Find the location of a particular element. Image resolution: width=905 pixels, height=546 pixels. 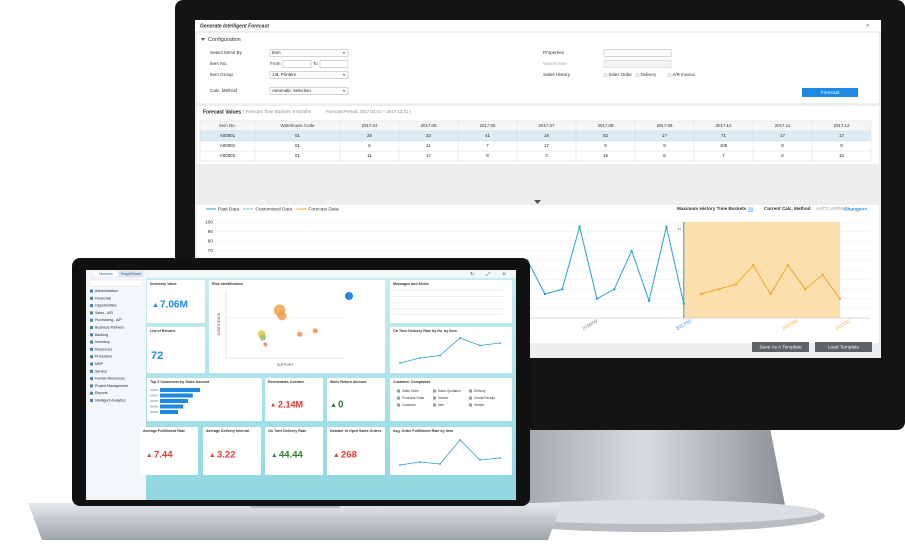

legend-label: Past Data is located at coordinates (228, 209).